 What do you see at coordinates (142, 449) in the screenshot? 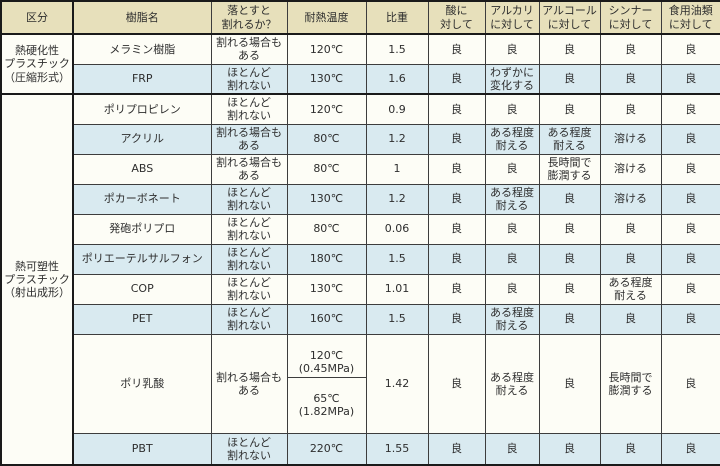
I see `resin-name-cell: PBT` at bounding box center [142, 449].